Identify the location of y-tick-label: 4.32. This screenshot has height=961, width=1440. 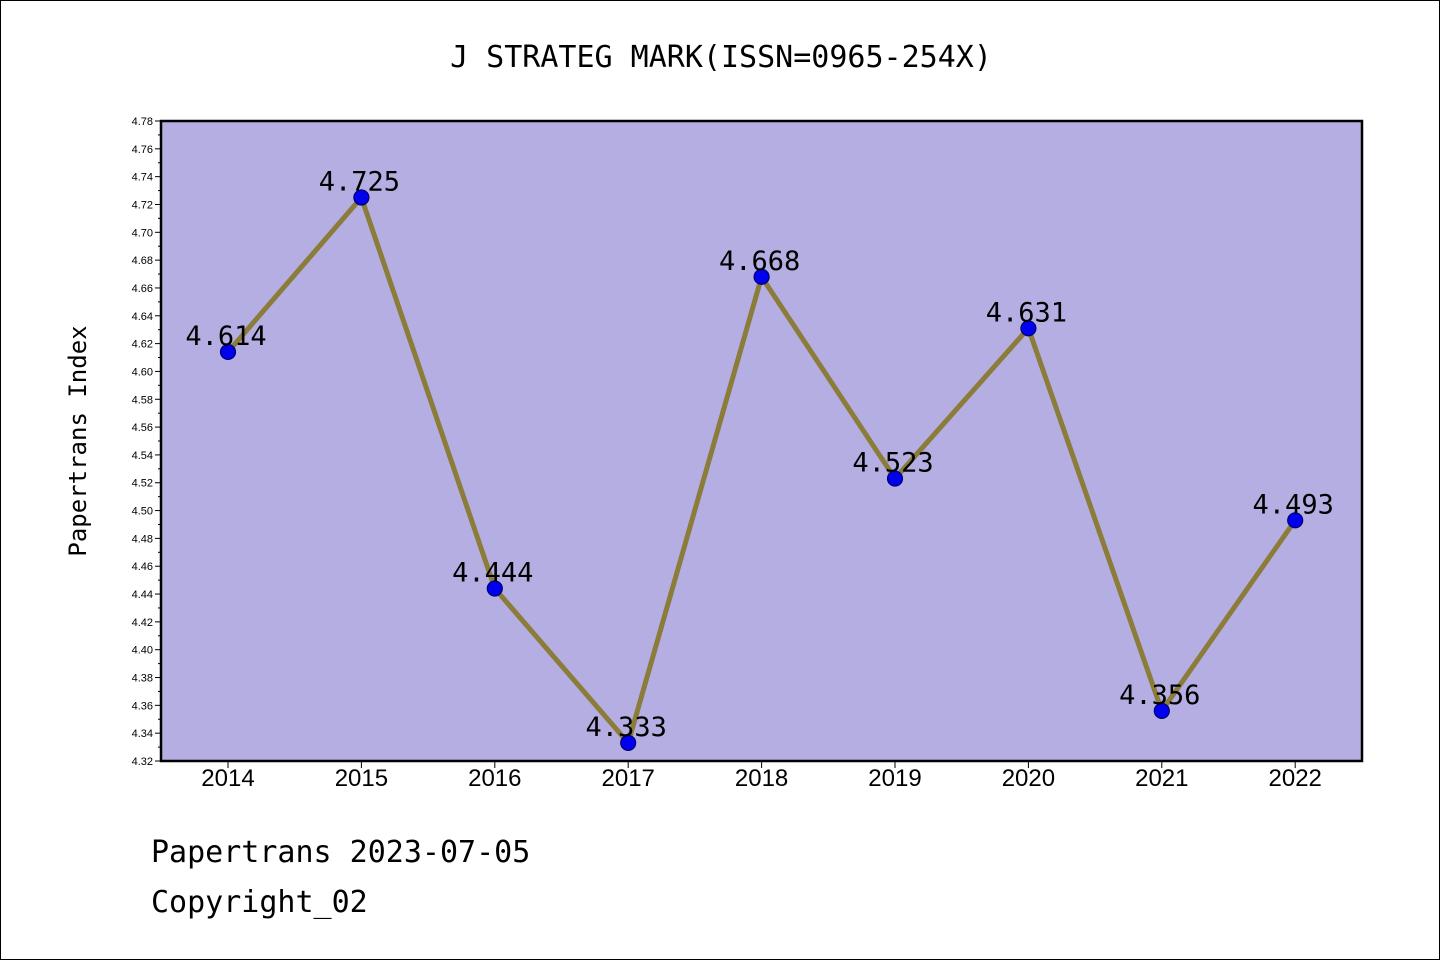
(142, 762).